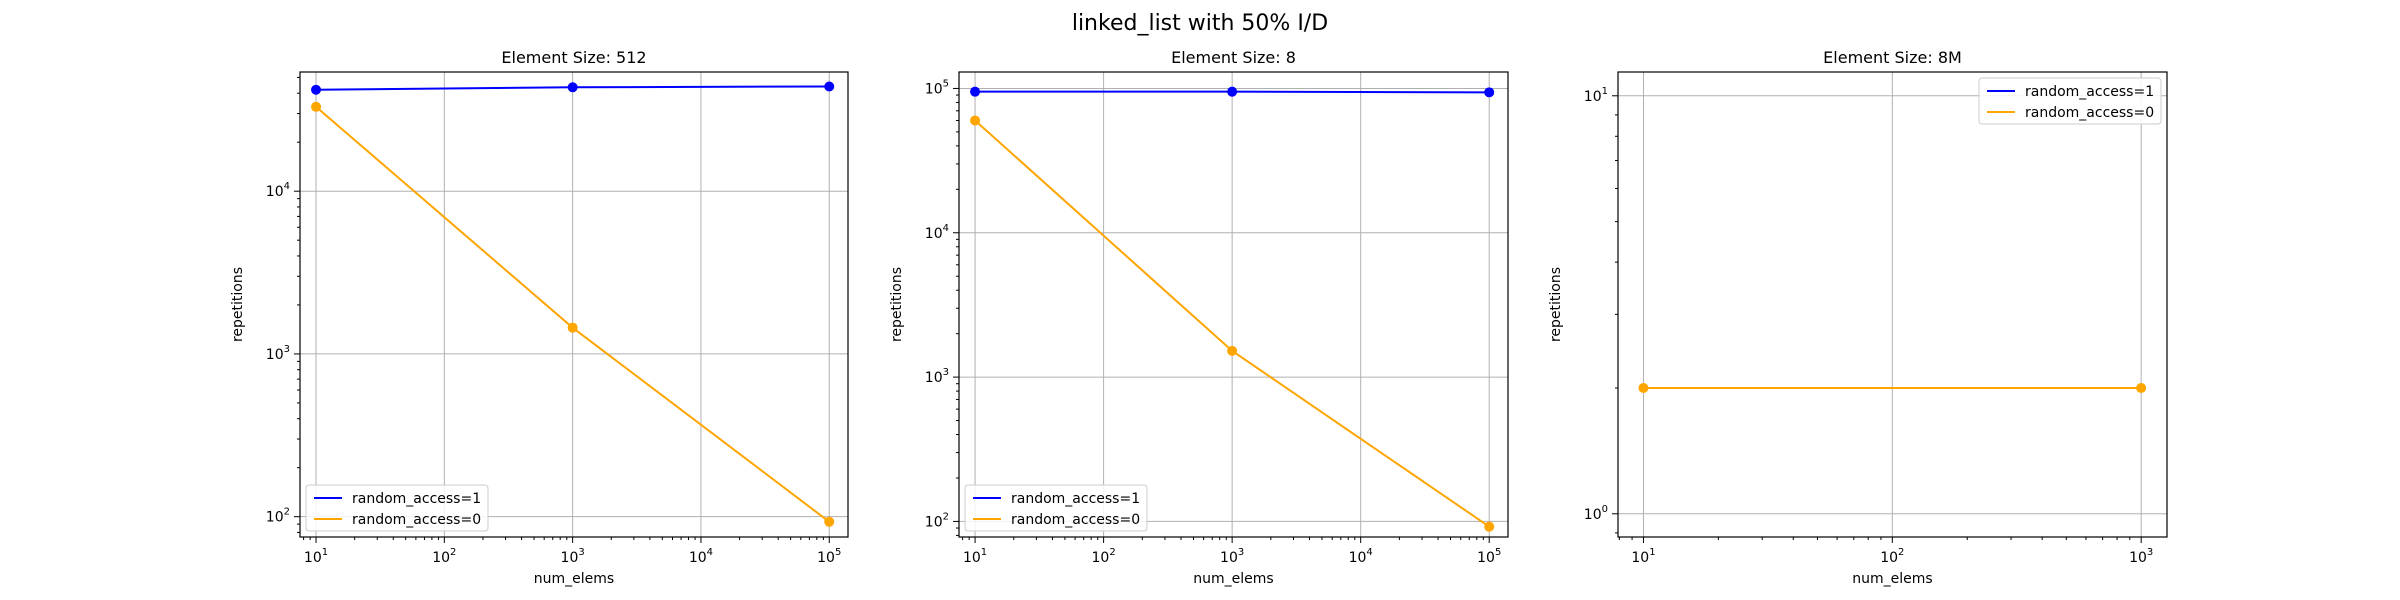 The image size is (2400, 600). Describe the element at coordinates (1233, 57) in the screenshot. I see `subplot-title: Element Size: 8` at that location.